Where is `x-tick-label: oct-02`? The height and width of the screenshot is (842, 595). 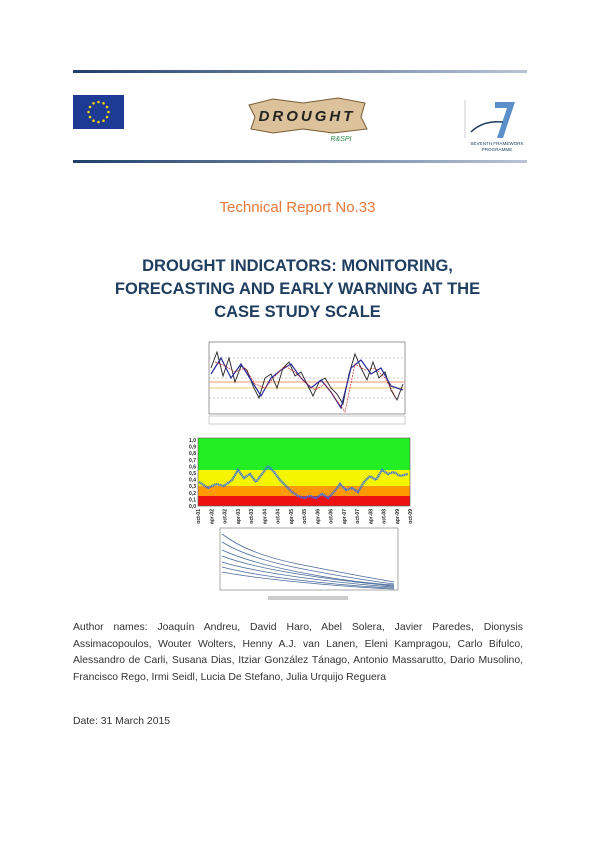
x-tick-label: oct-02 is located at coordinates (226, 516).